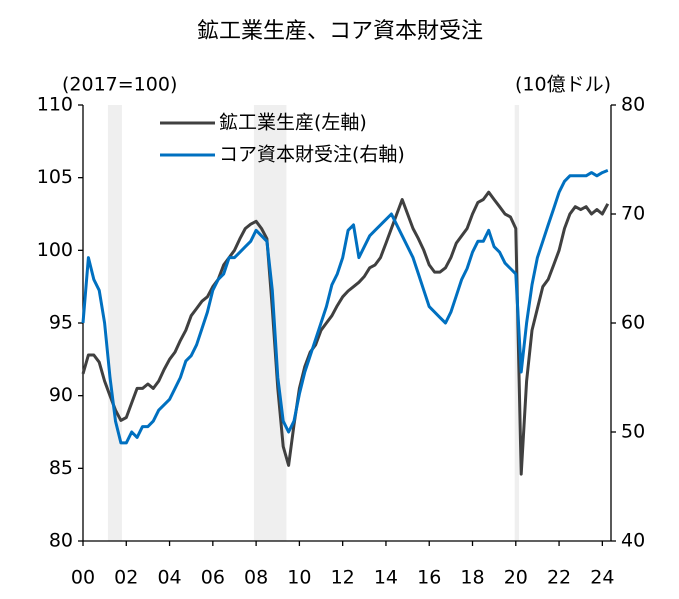 Image resolution: width=679 pixels, height=599 pixels. What do you see at coordinates (61, 468) in the screenshot?
I see `y-tick-label: 85` at bounding box center [61, 468].